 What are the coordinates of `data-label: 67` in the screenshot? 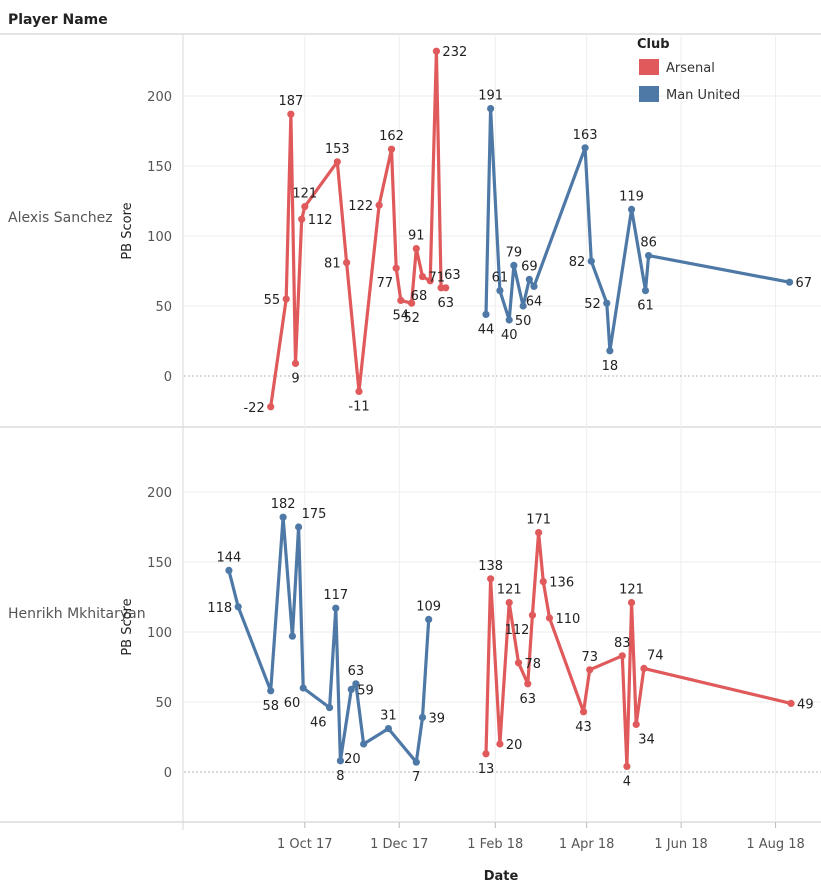 It's located at (804, 283).